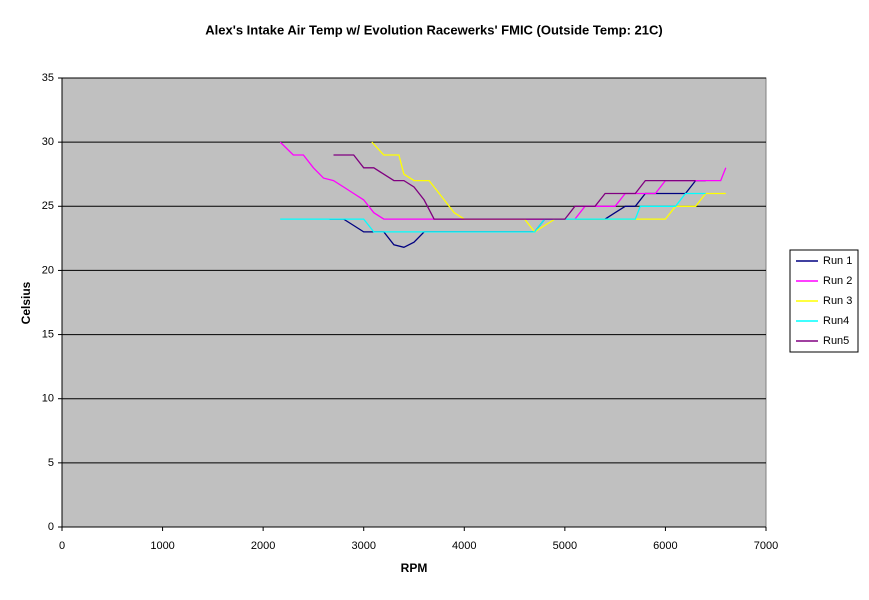 This screenshot has width=869, height=600. Describe the element at coordinates (48, 334) in the screenshot. I see `y-tick-label: 15` at that location.